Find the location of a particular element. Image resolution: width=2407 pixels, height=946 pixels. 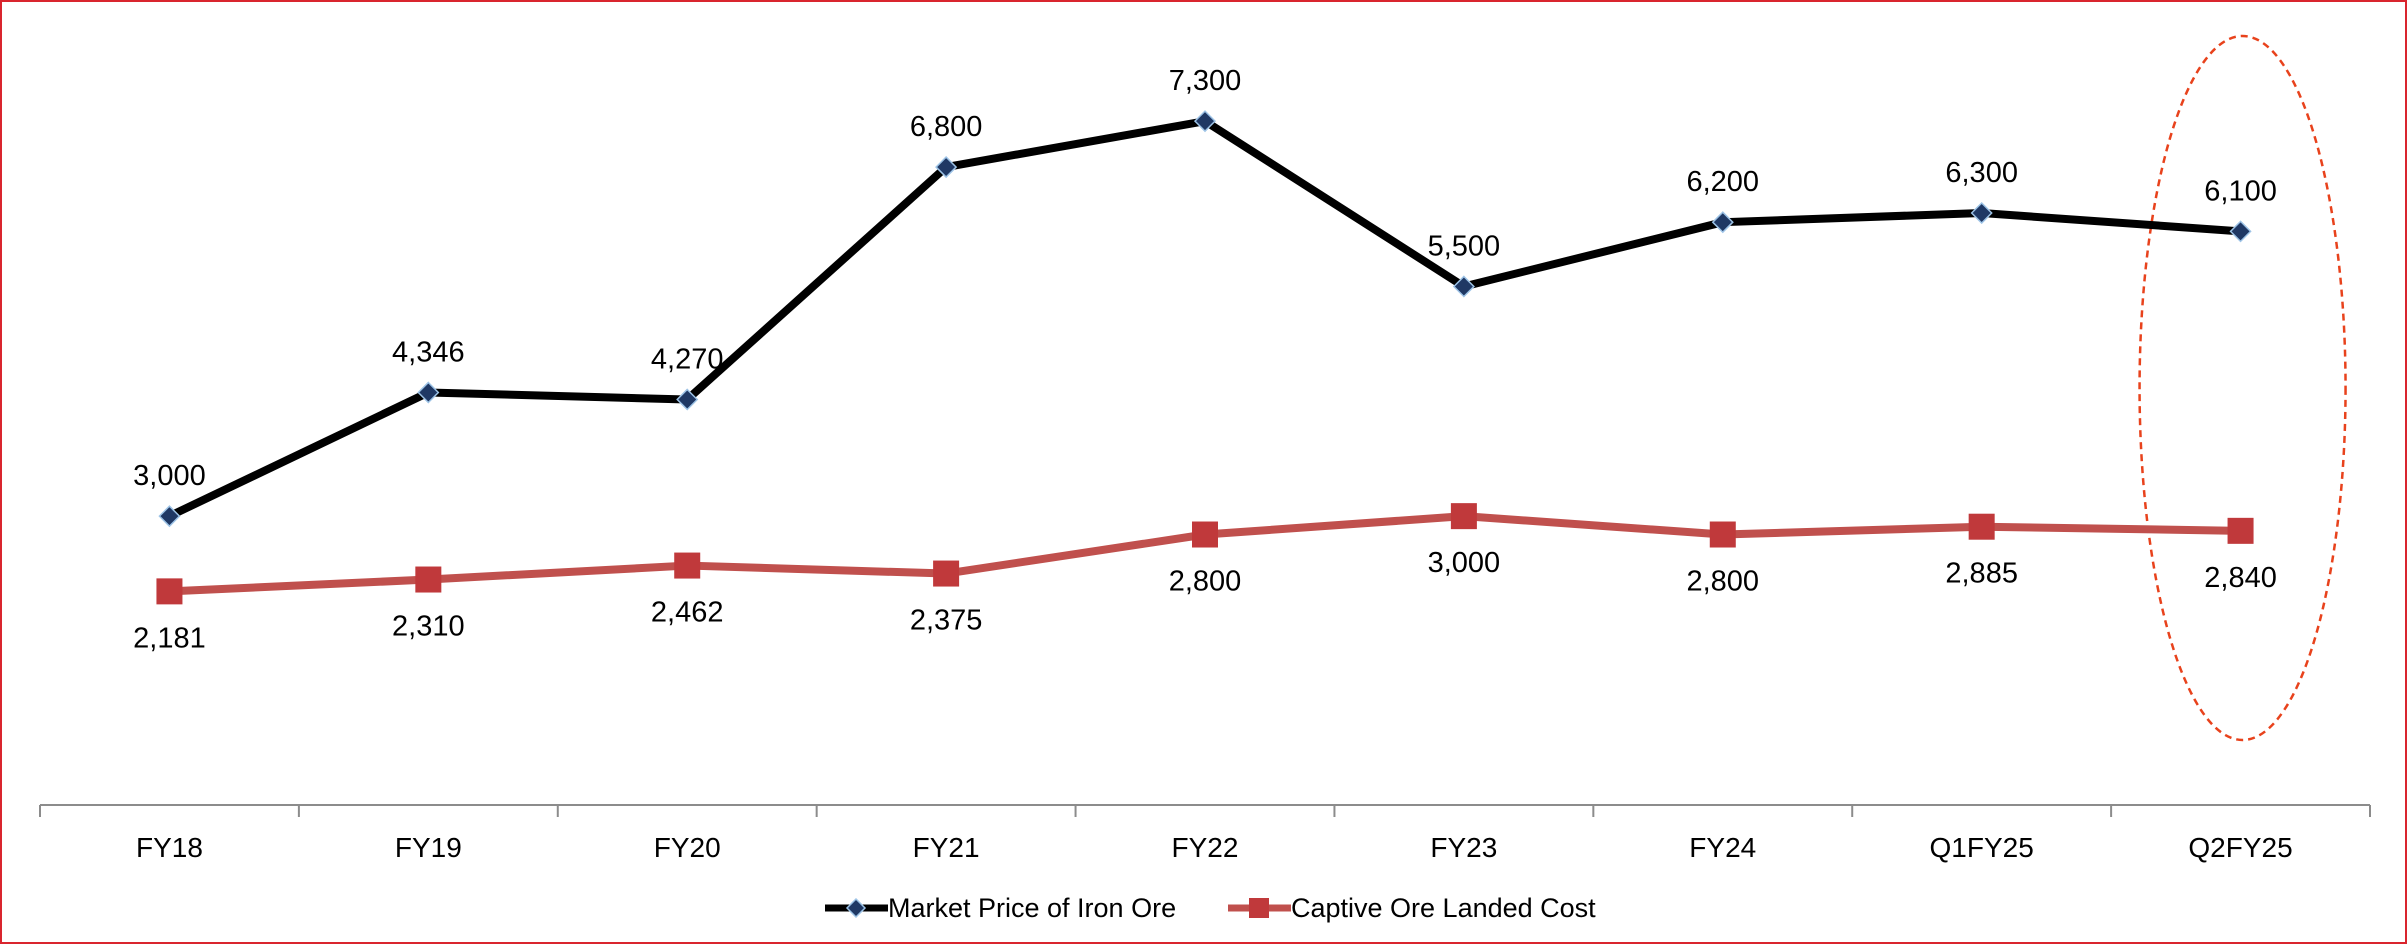

x-axis: FY18 FY19 FY20 FY21 FY22 FY23 FY24 Q1FY25 Q2FY25 is located at coordinates (1205, 833).